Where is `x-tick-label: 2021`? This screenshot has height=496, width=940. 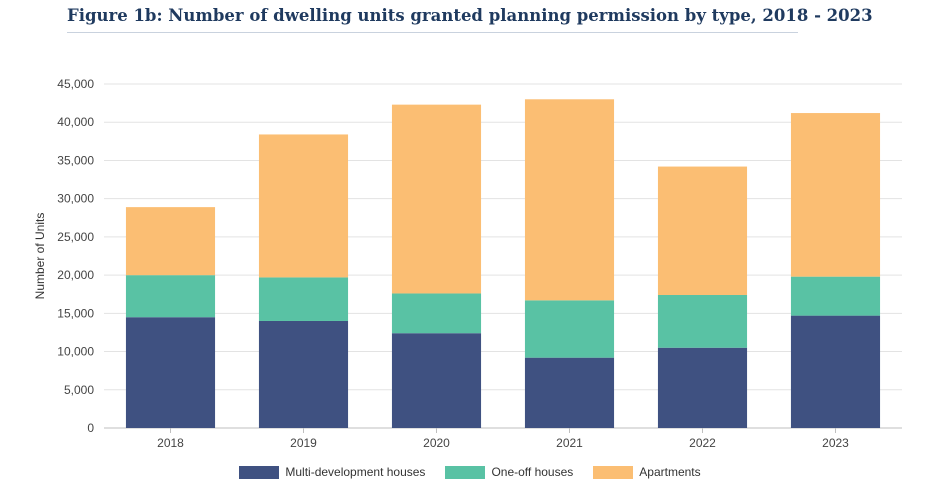
x-tick-label: 2021 is located at coordinates (569, 443).